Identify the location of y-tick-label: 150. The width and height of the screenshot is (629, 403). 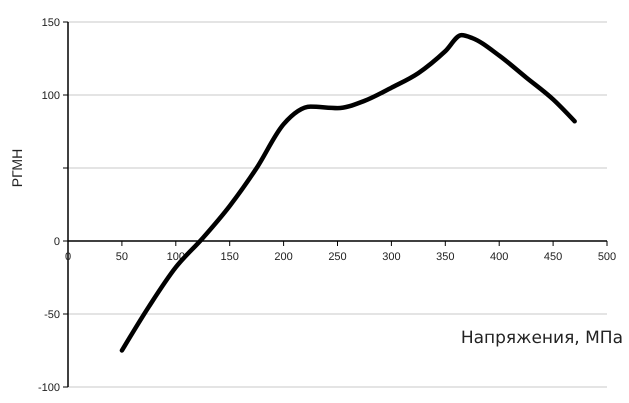
(51, 22).